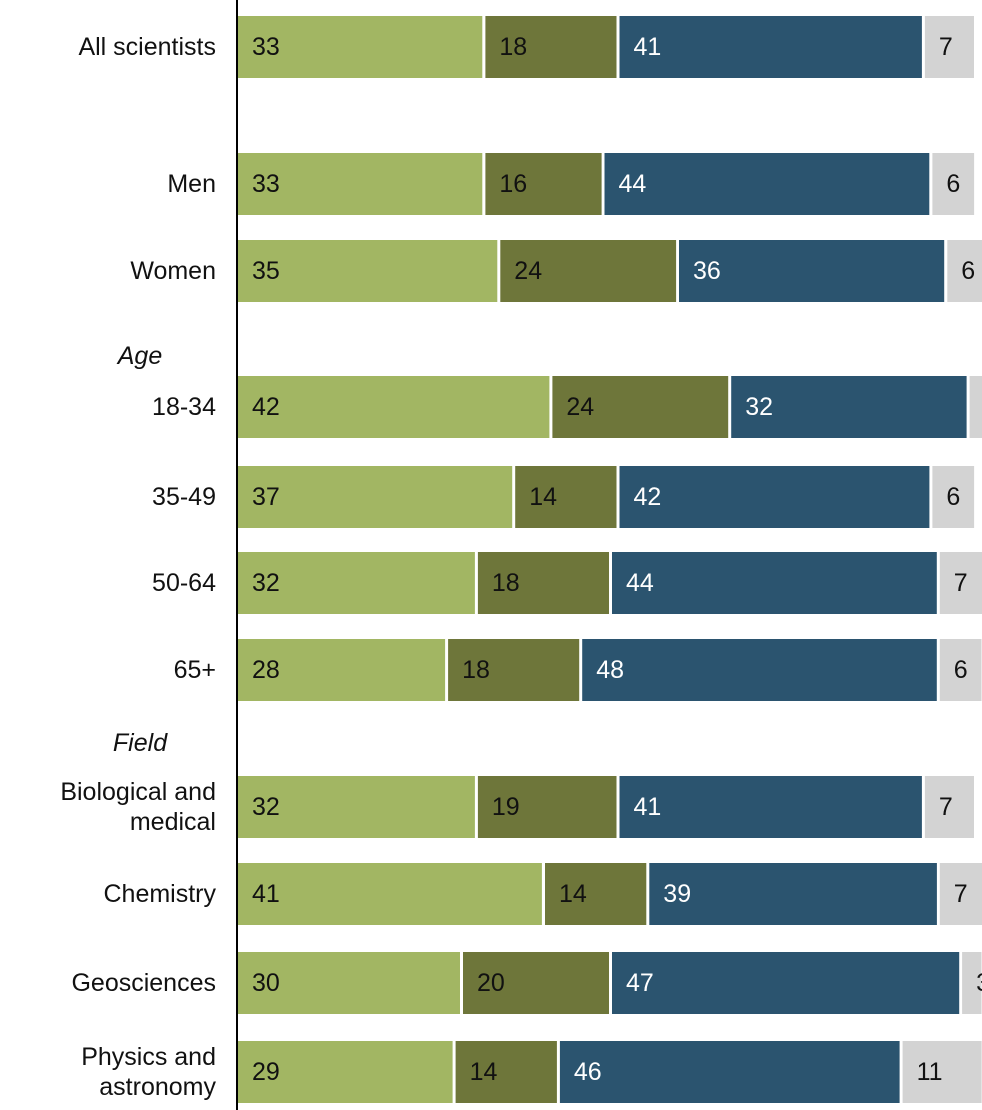 The height and width of the screenshot is (1110, 982). Describe the element at coordinates (979, 983) in the screenshot. I see `data-label: 3` at that location.